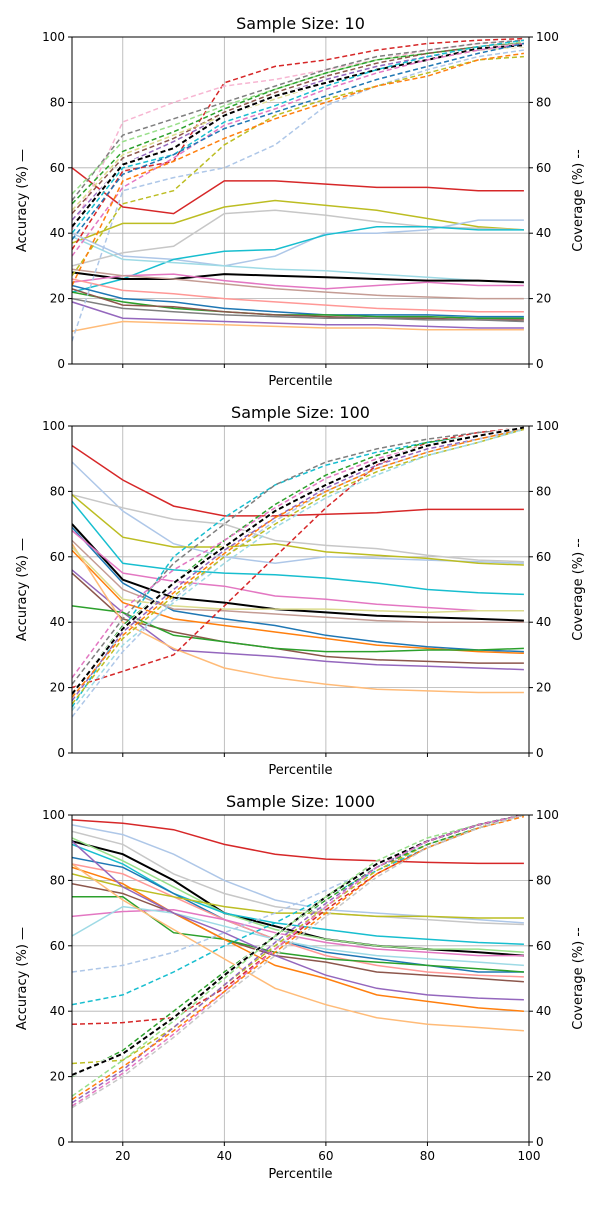 This screenshot has width=600, height=1205. I want to click on chart-title: Sample Size: 1000, so click(300, 801).